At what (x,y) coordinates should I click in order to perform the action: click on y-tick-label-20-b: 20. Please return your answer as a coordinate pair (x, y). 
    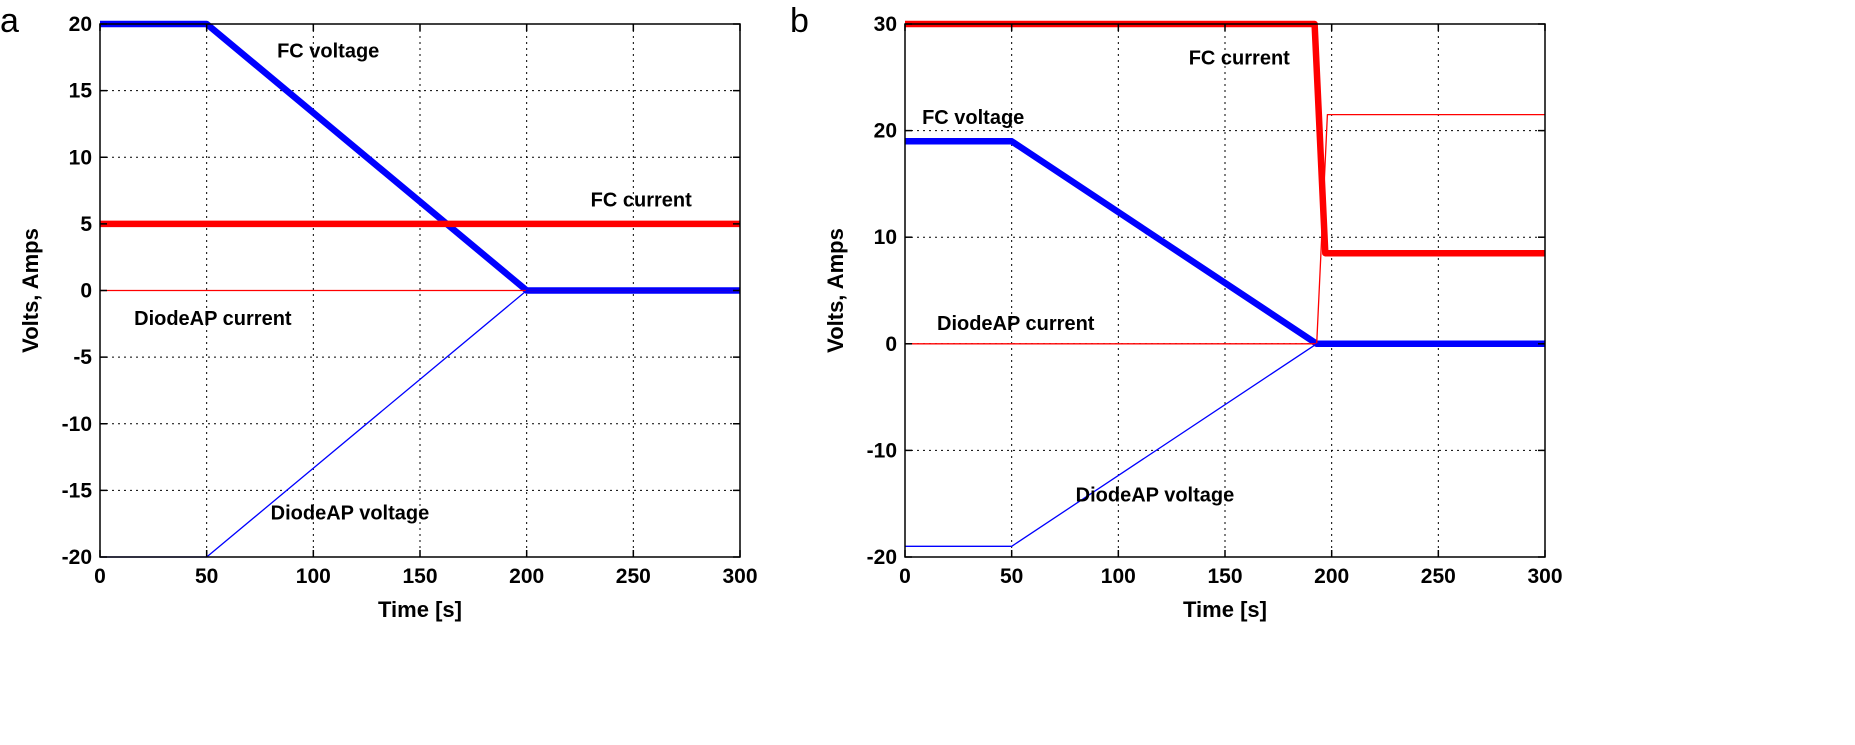
    Looking at the image, I should click on (885, 131).